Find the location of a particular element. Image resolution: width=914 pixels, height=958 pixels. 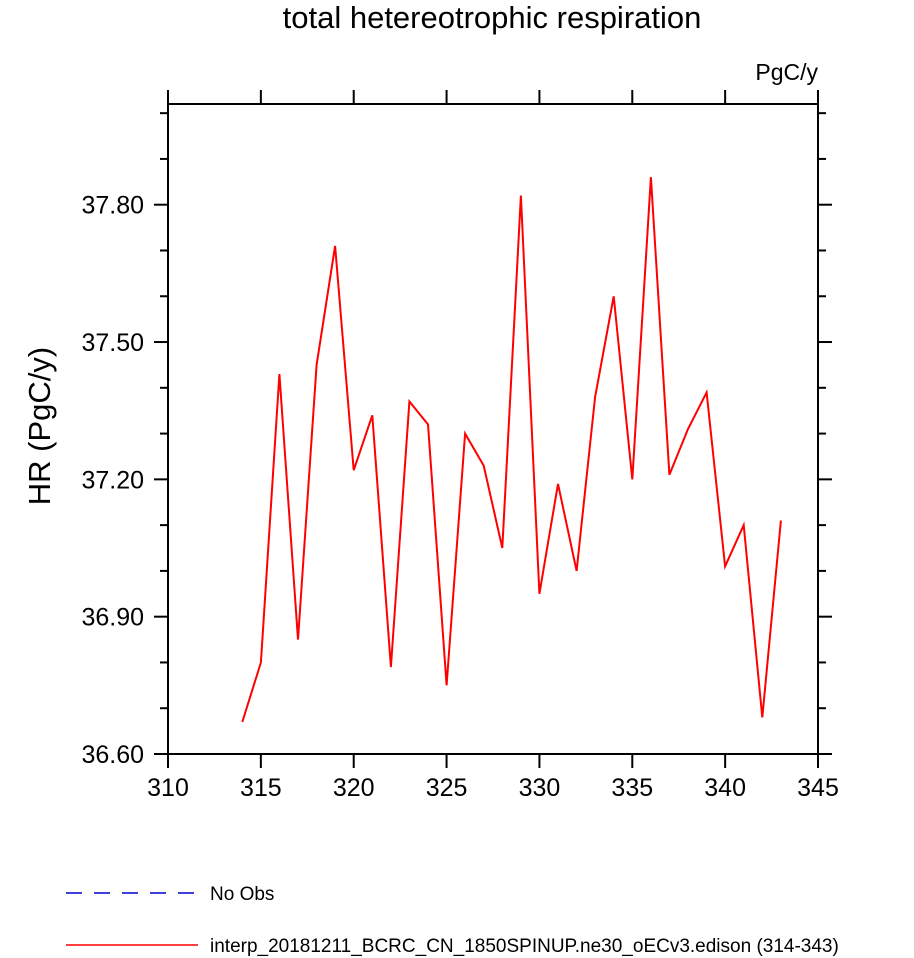

y-tick-label: 37.50 is located at coordinates (112, 343).